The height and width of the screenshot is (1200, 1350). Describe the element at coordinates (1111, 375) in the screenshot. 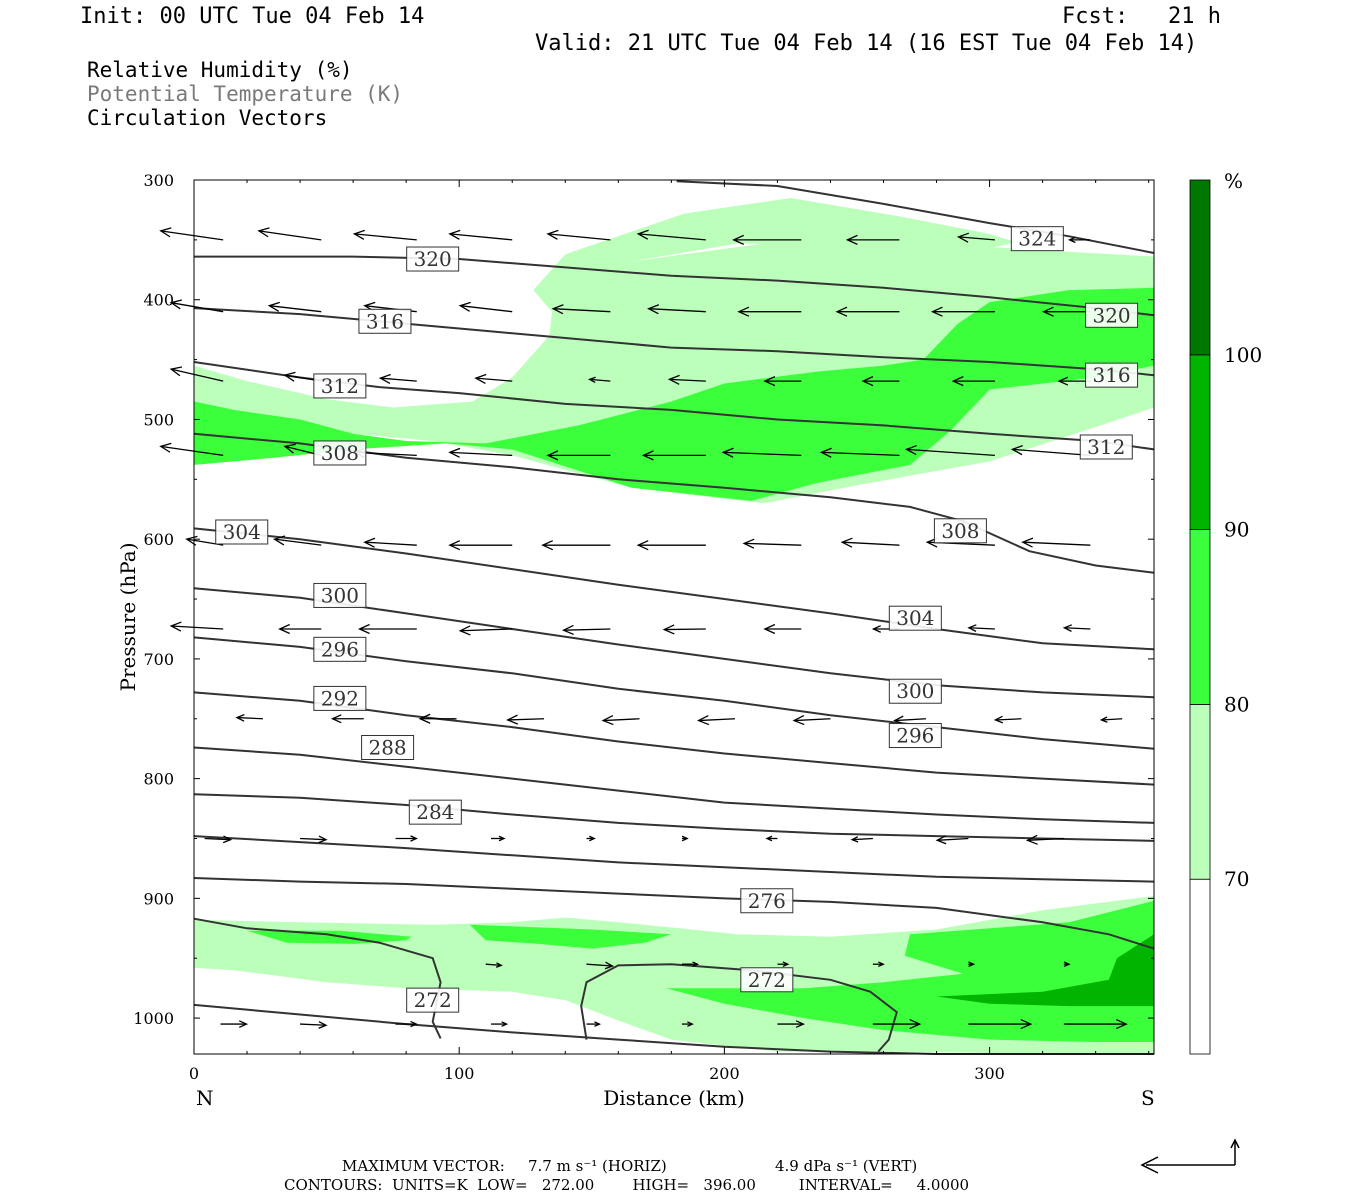

I see `contour-label: 316` at that location.